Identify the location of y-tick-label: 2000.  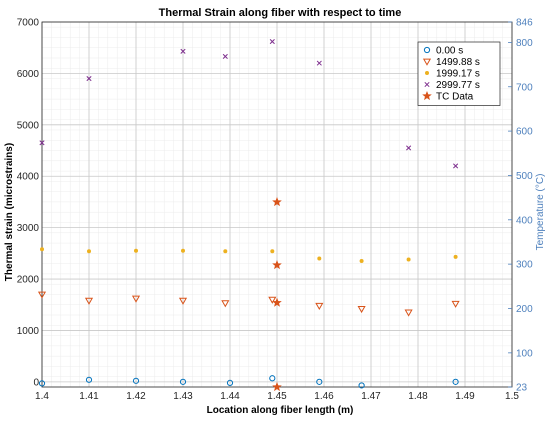
(28, 280).